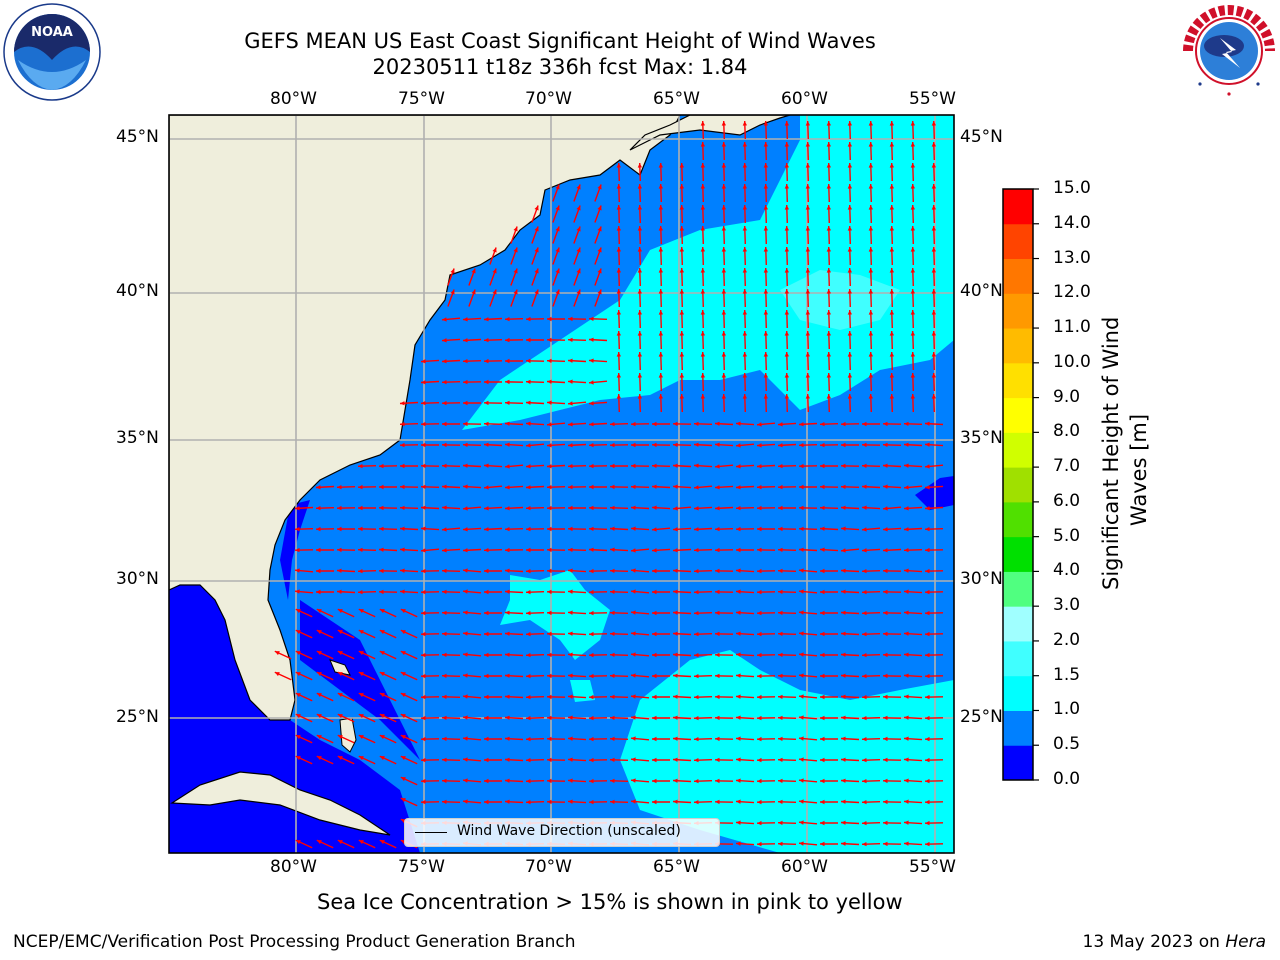 Image resolution: width=1280 pixels, height=960 pixels. I want to click on high-wave-region-north, so click(708, 272).